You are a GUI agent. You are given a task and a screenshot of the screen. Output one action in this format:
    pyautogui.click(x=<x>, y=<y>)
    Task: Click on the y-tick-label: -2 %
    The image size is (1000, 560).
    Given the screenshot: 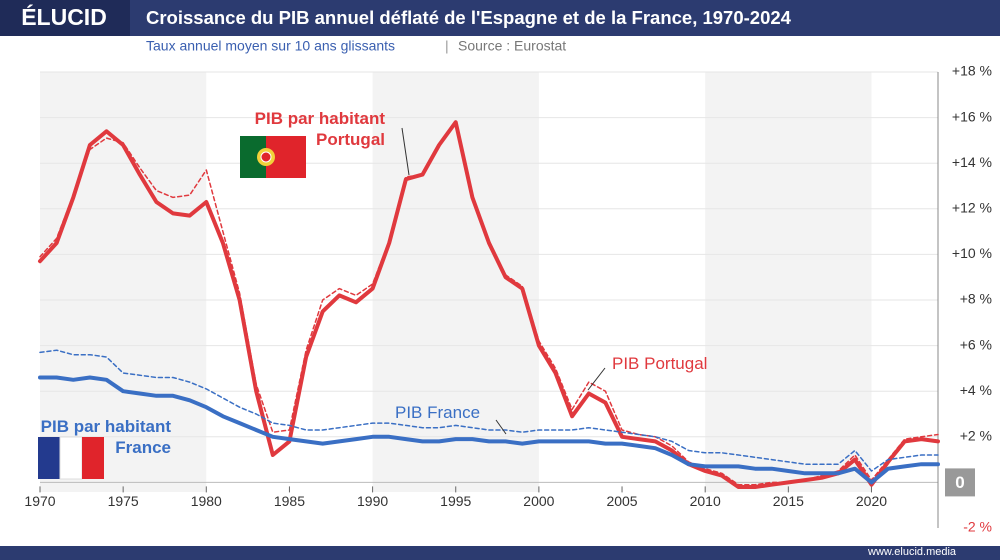 What is the action you would take?
    pyautogui.click(x=977, y=527)
    